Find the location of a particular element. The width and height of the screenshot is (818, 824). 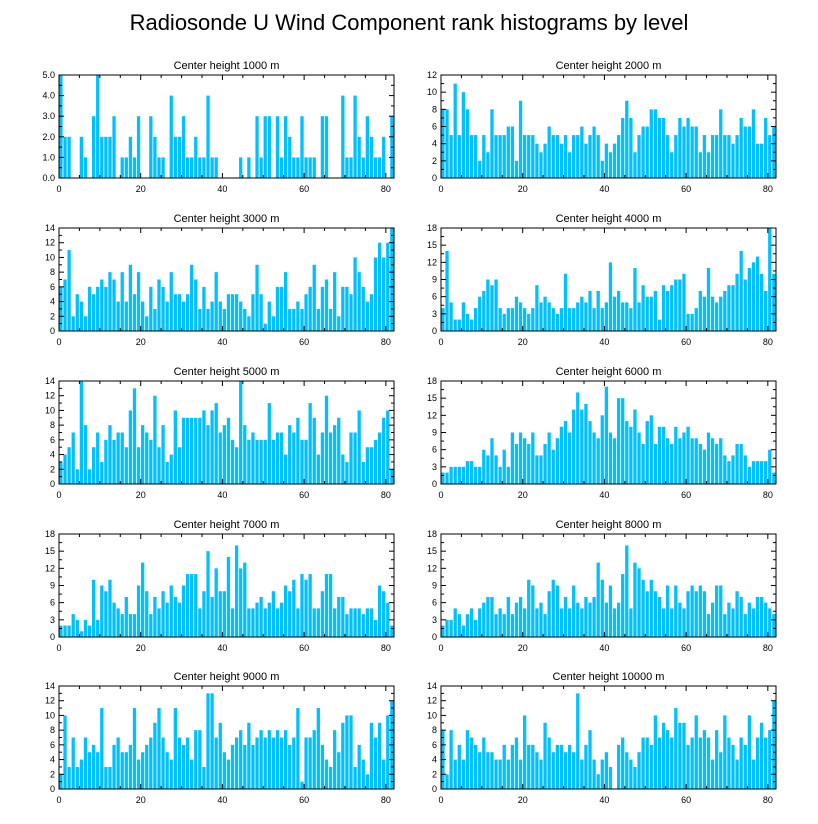

y-tick-label: 4 is located at coordinates (52, 760).